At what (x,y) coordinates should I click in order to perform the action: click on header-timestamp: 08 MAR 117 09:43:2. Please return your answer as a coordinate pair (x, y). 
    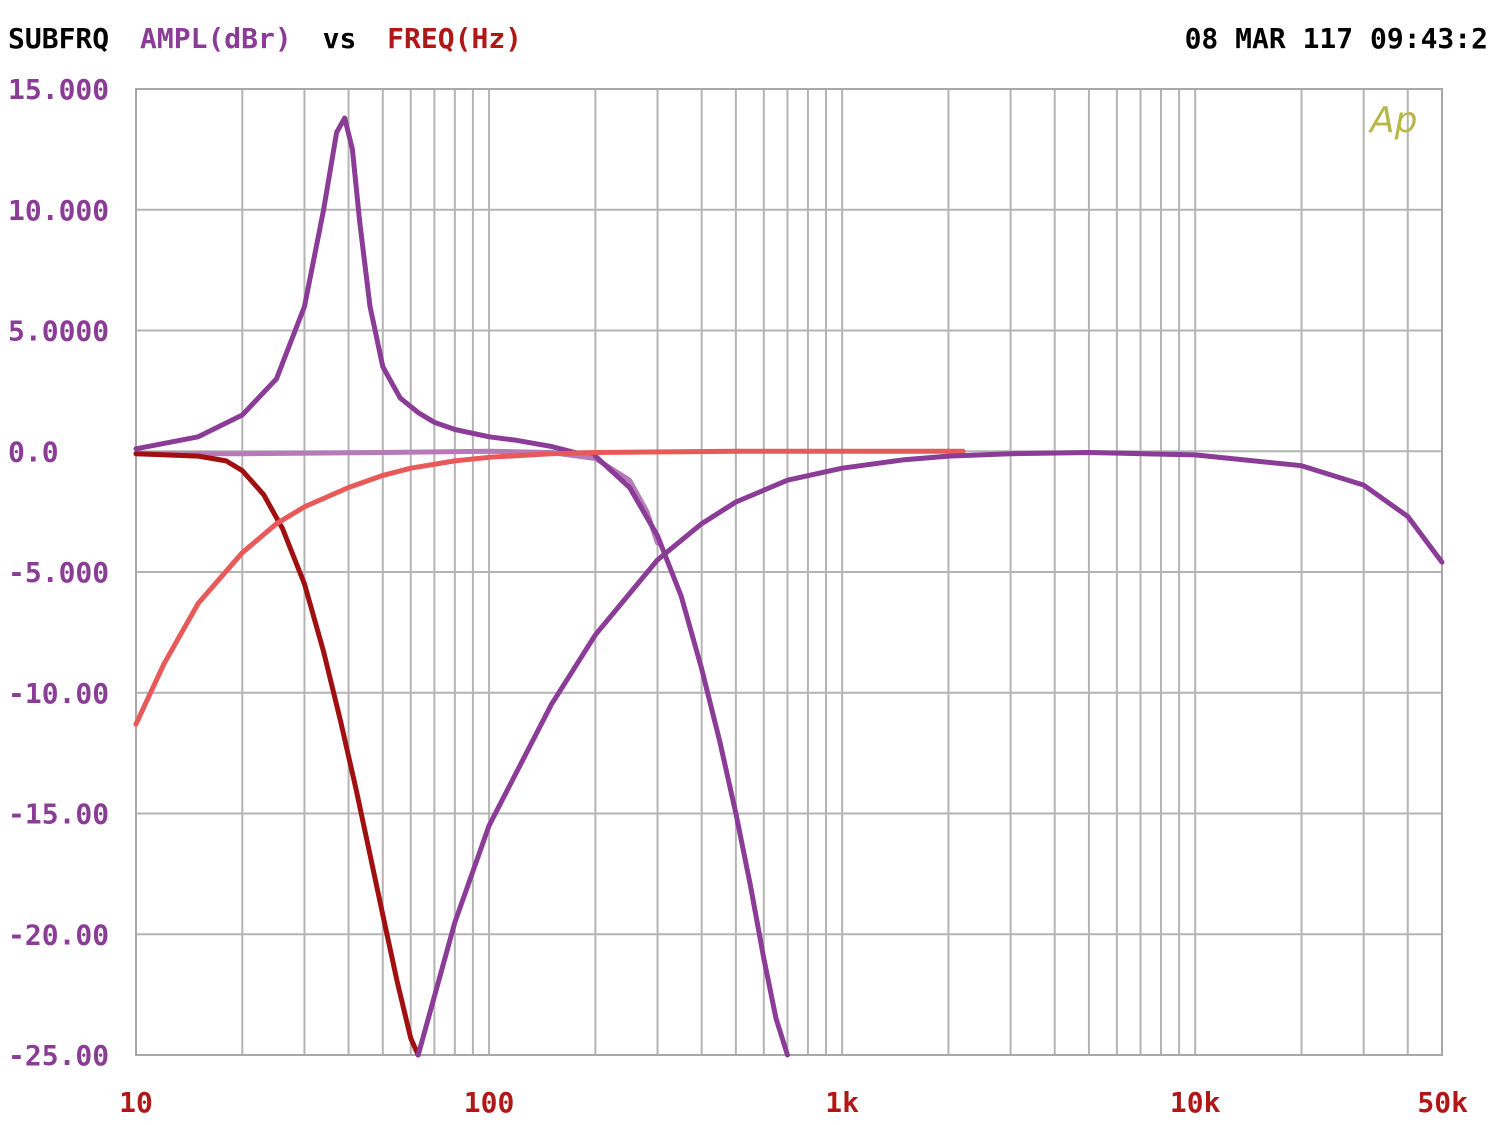
    Looking at the image, I should click on (1336, 38).